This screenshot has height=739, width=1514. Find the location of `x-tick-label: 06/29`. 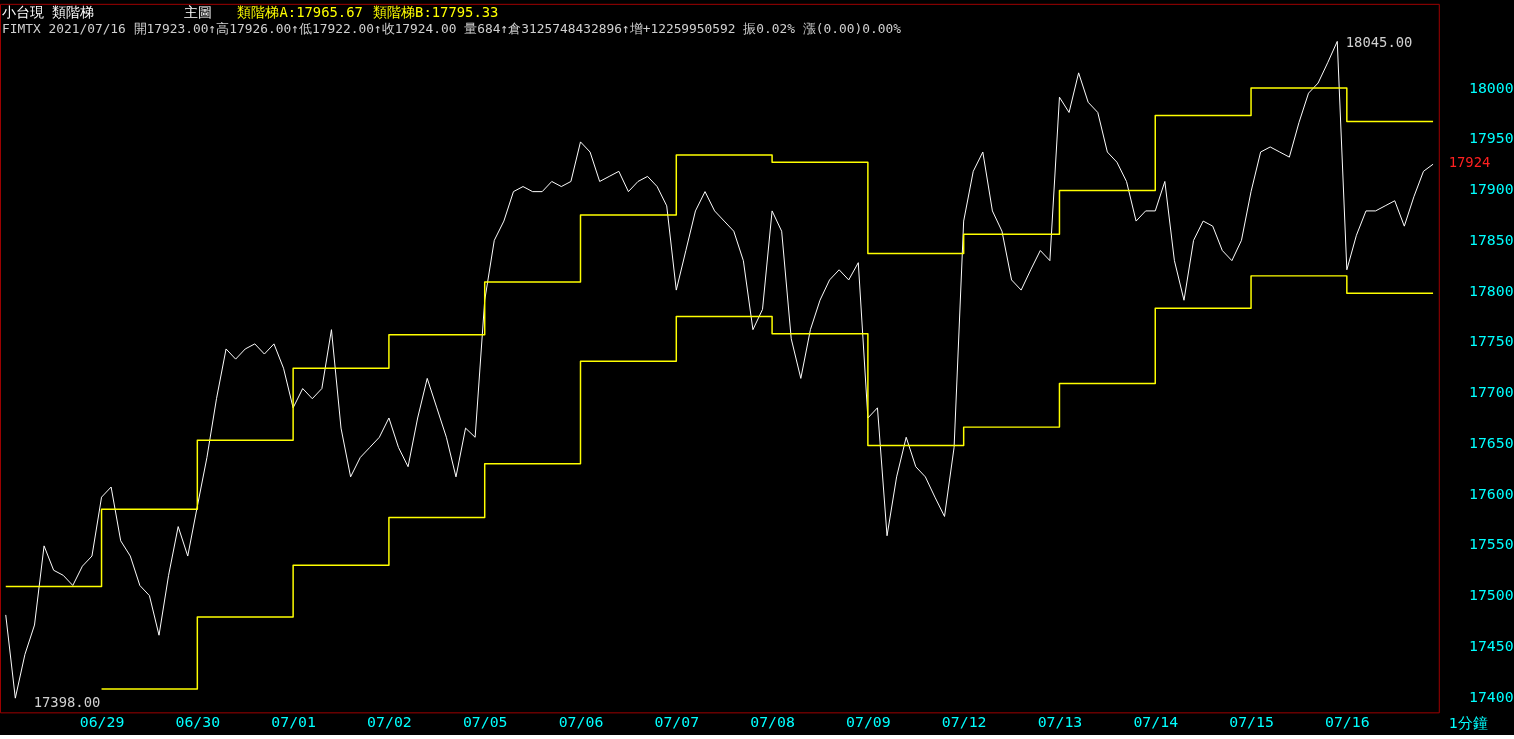

x-tick-label: 06/29 is located at coordinates (102, 721).